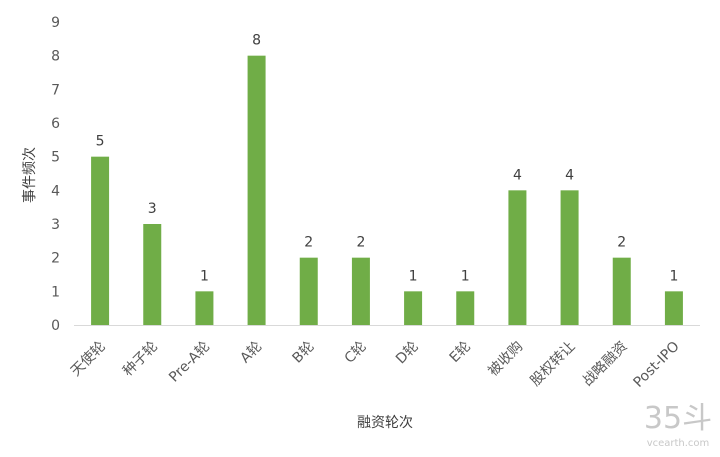 The width and height of the screenshot is (720, 457). Describe the element at coordinates (256, 41) in the screenshot. I see `data-label: 8` at that location.